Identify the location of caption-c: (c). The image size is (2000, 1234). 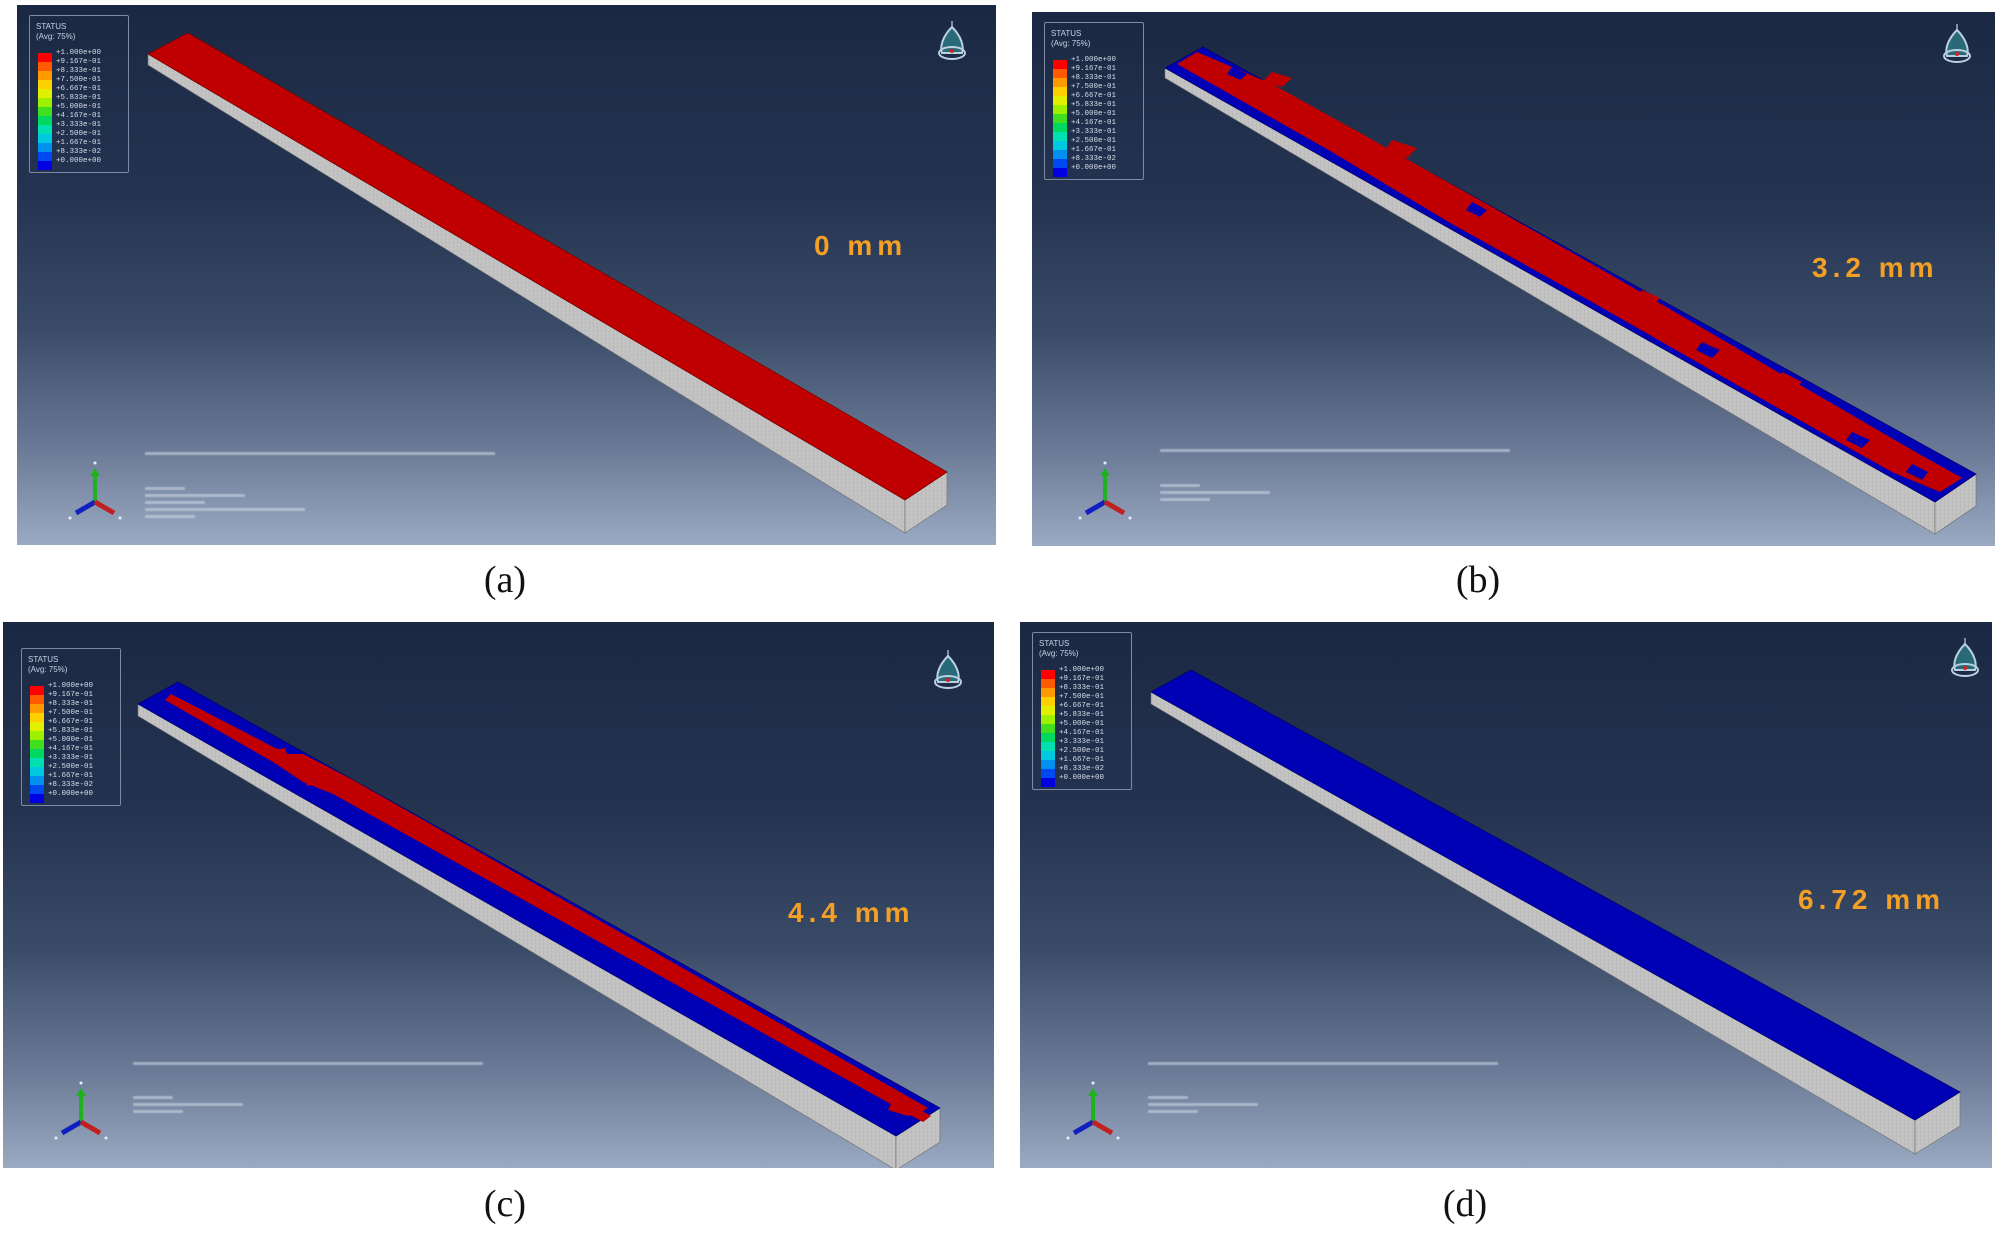
(505, 1204).